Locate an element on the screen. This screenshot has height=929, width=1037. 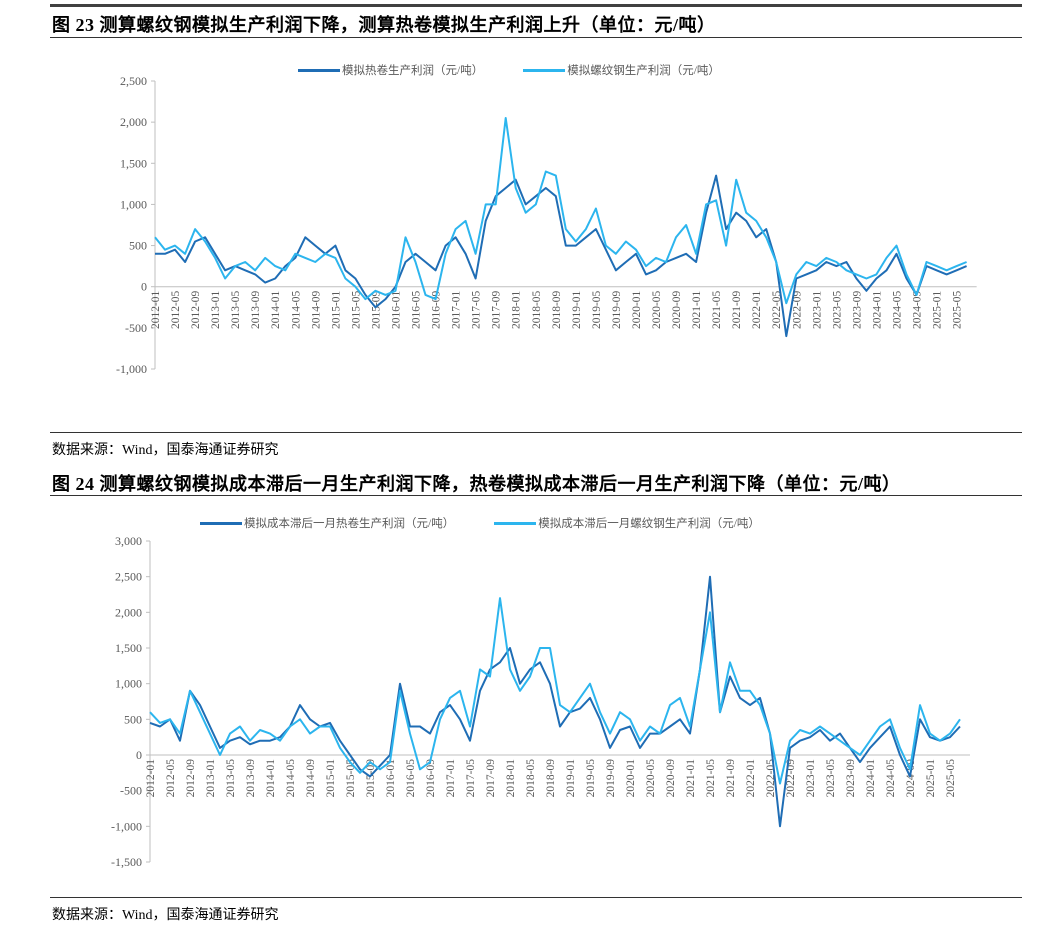
x-tick-label: 2022-01 is located at coordinates (751, 778).